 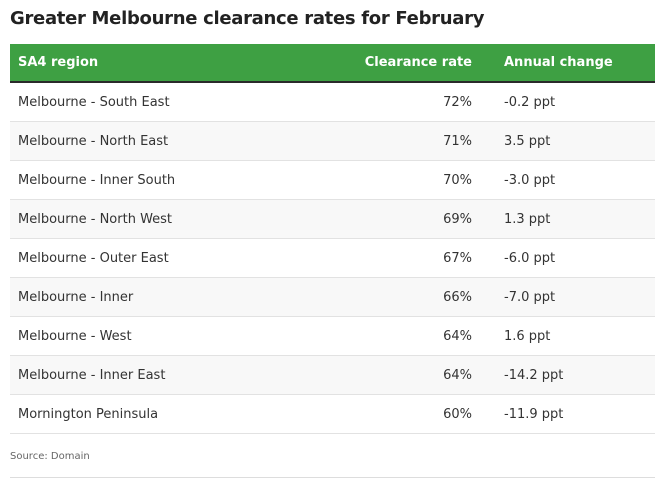 I want to click on table-cell: Melbourne - Inner East, so click(x=168, y=375).